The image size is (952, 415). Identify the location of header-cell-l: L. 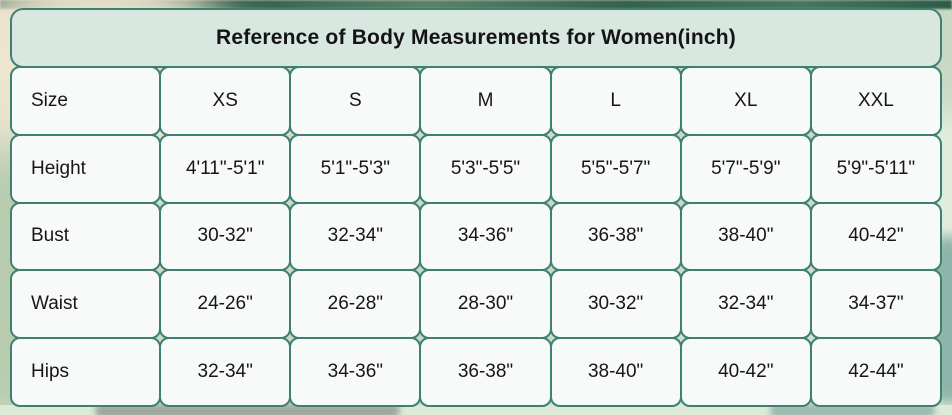
(615, 101).